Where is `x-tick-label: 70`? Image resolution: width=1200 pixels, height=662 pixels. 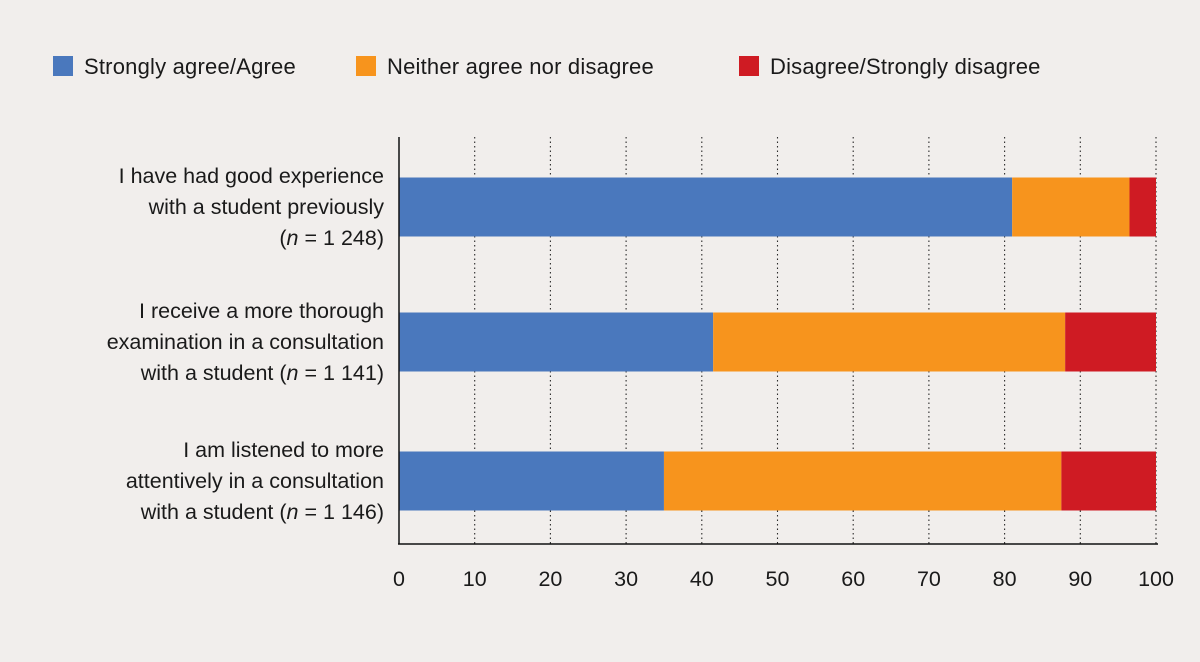
x-tick-label: 70 is located at coordinates (929, 579).